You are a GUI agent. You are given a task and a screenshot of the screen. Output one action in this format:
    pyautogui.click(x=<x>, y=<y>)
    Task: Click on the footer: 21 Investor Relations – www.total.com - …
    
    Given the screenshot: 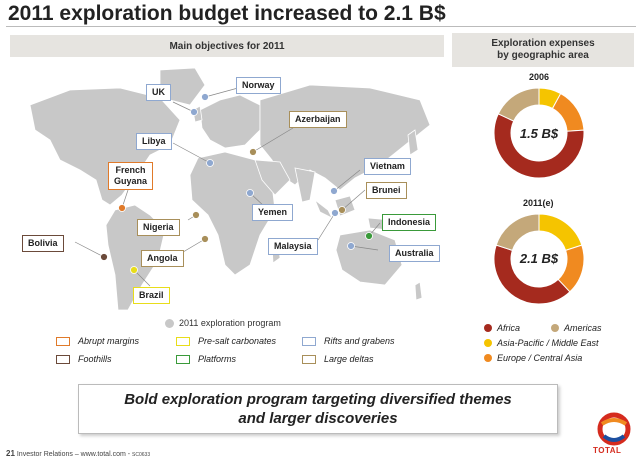 What is the action you would take?
    pyautogui.click(x=78, y=453)
    